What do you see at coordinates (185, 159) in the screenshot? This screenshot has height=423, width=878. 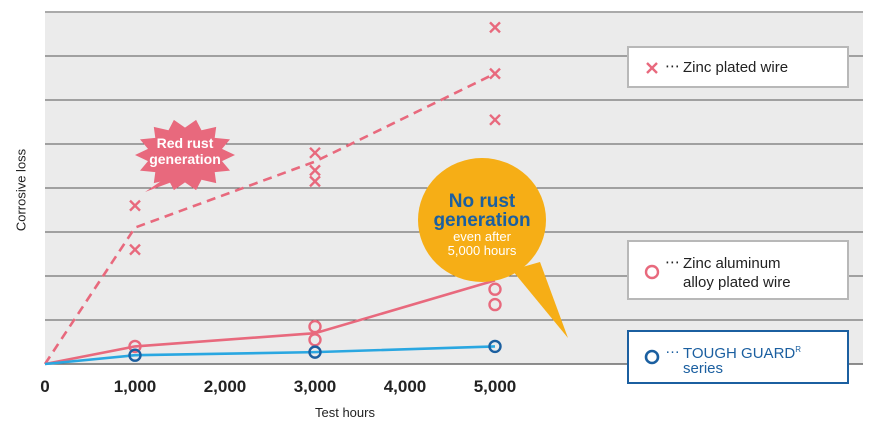 I see `red-rust-label-line2: generation` at bounding box center [185, 159].